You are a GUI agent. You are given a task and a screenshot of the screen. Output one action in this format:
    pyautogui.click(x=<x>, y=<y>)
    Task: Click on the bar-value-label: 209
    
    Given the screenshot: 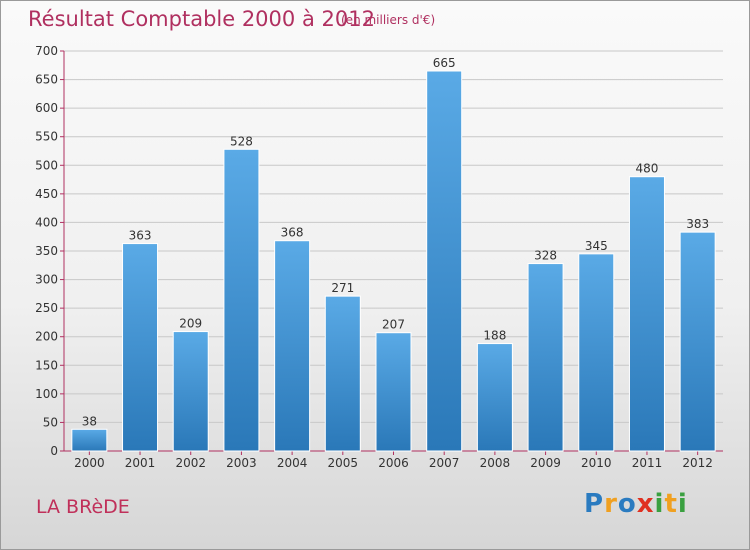 What is the action you would take?
    pyautogui.click(x=190, y=324)
    